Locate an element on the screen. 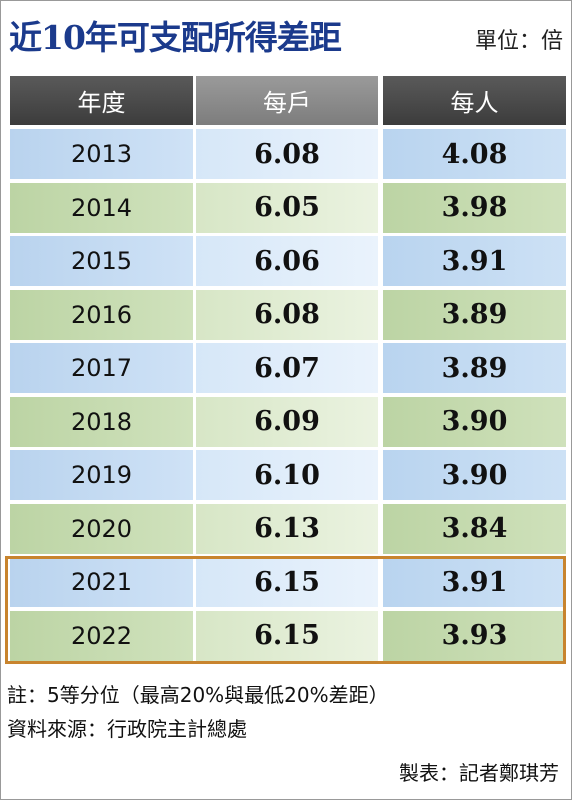  column-header: 每人 is located at coordinates (474, 100).